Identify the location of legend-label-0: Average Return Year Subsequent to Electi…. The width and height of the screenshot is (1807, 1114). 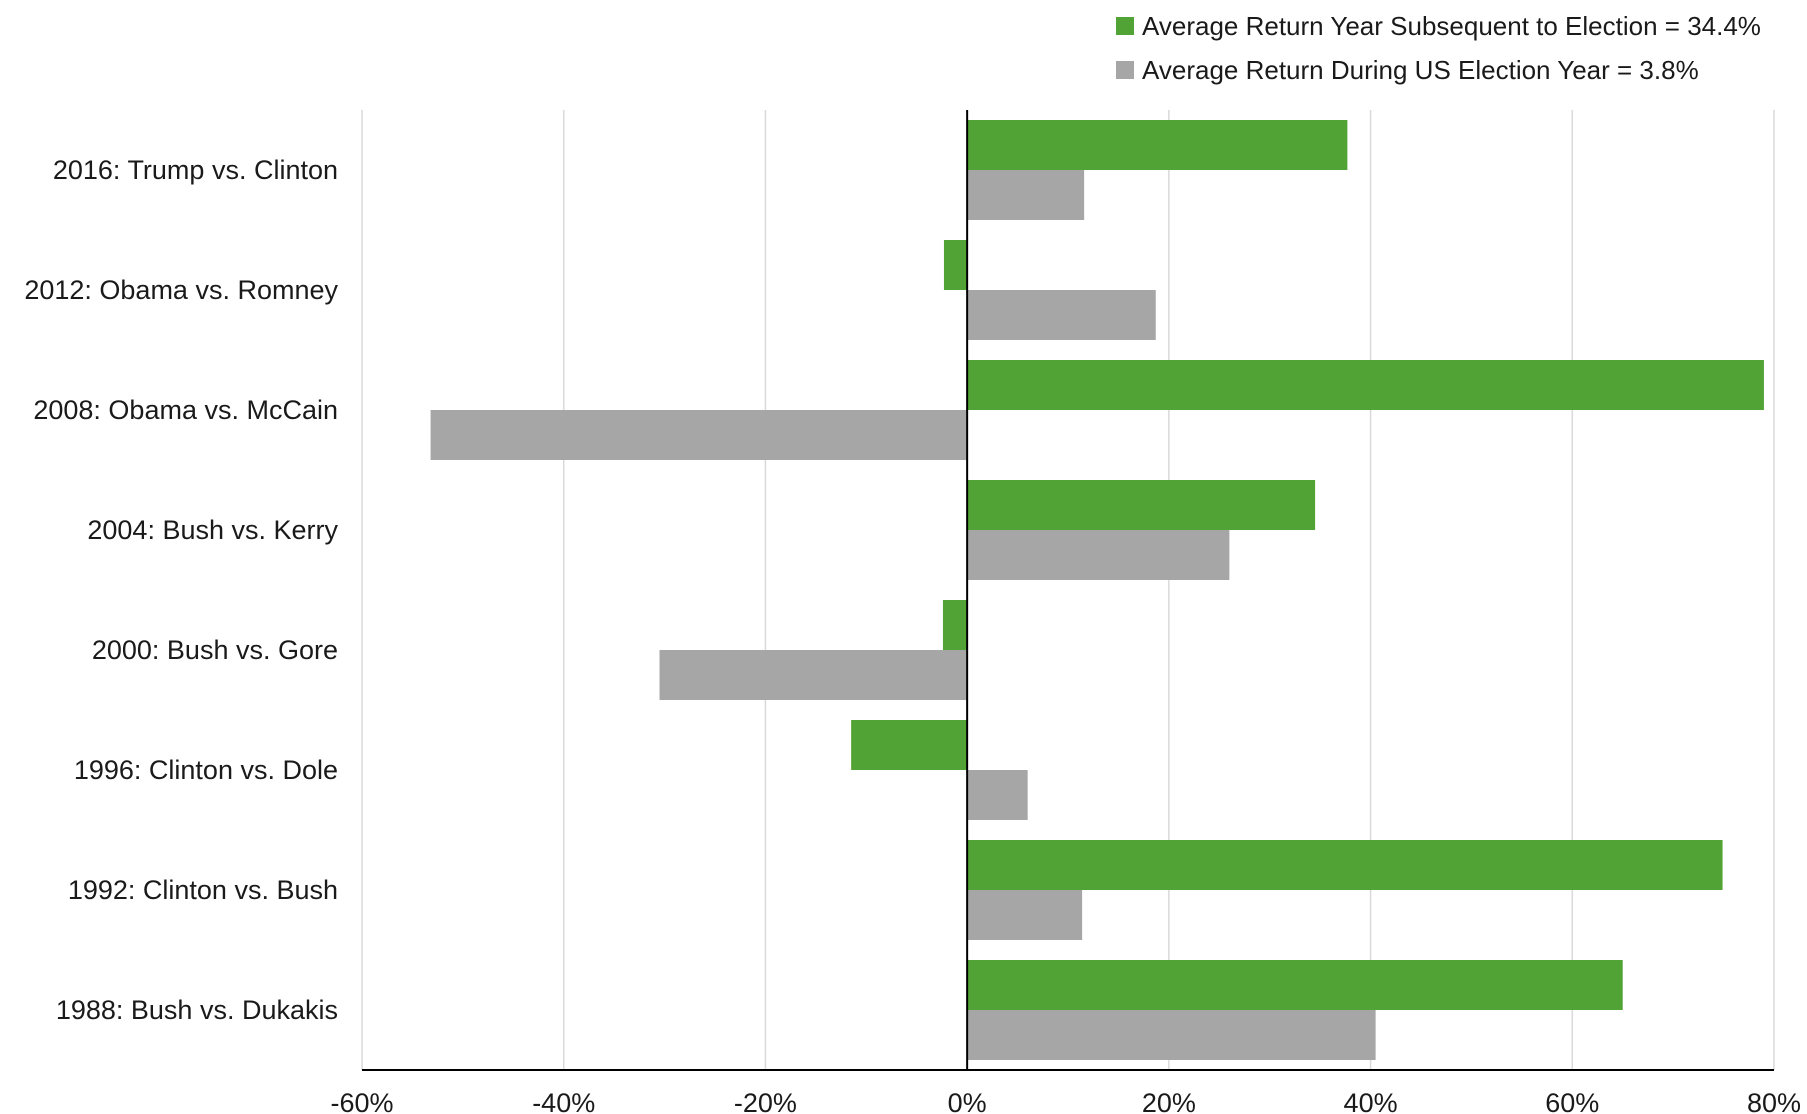
(1451, 26).